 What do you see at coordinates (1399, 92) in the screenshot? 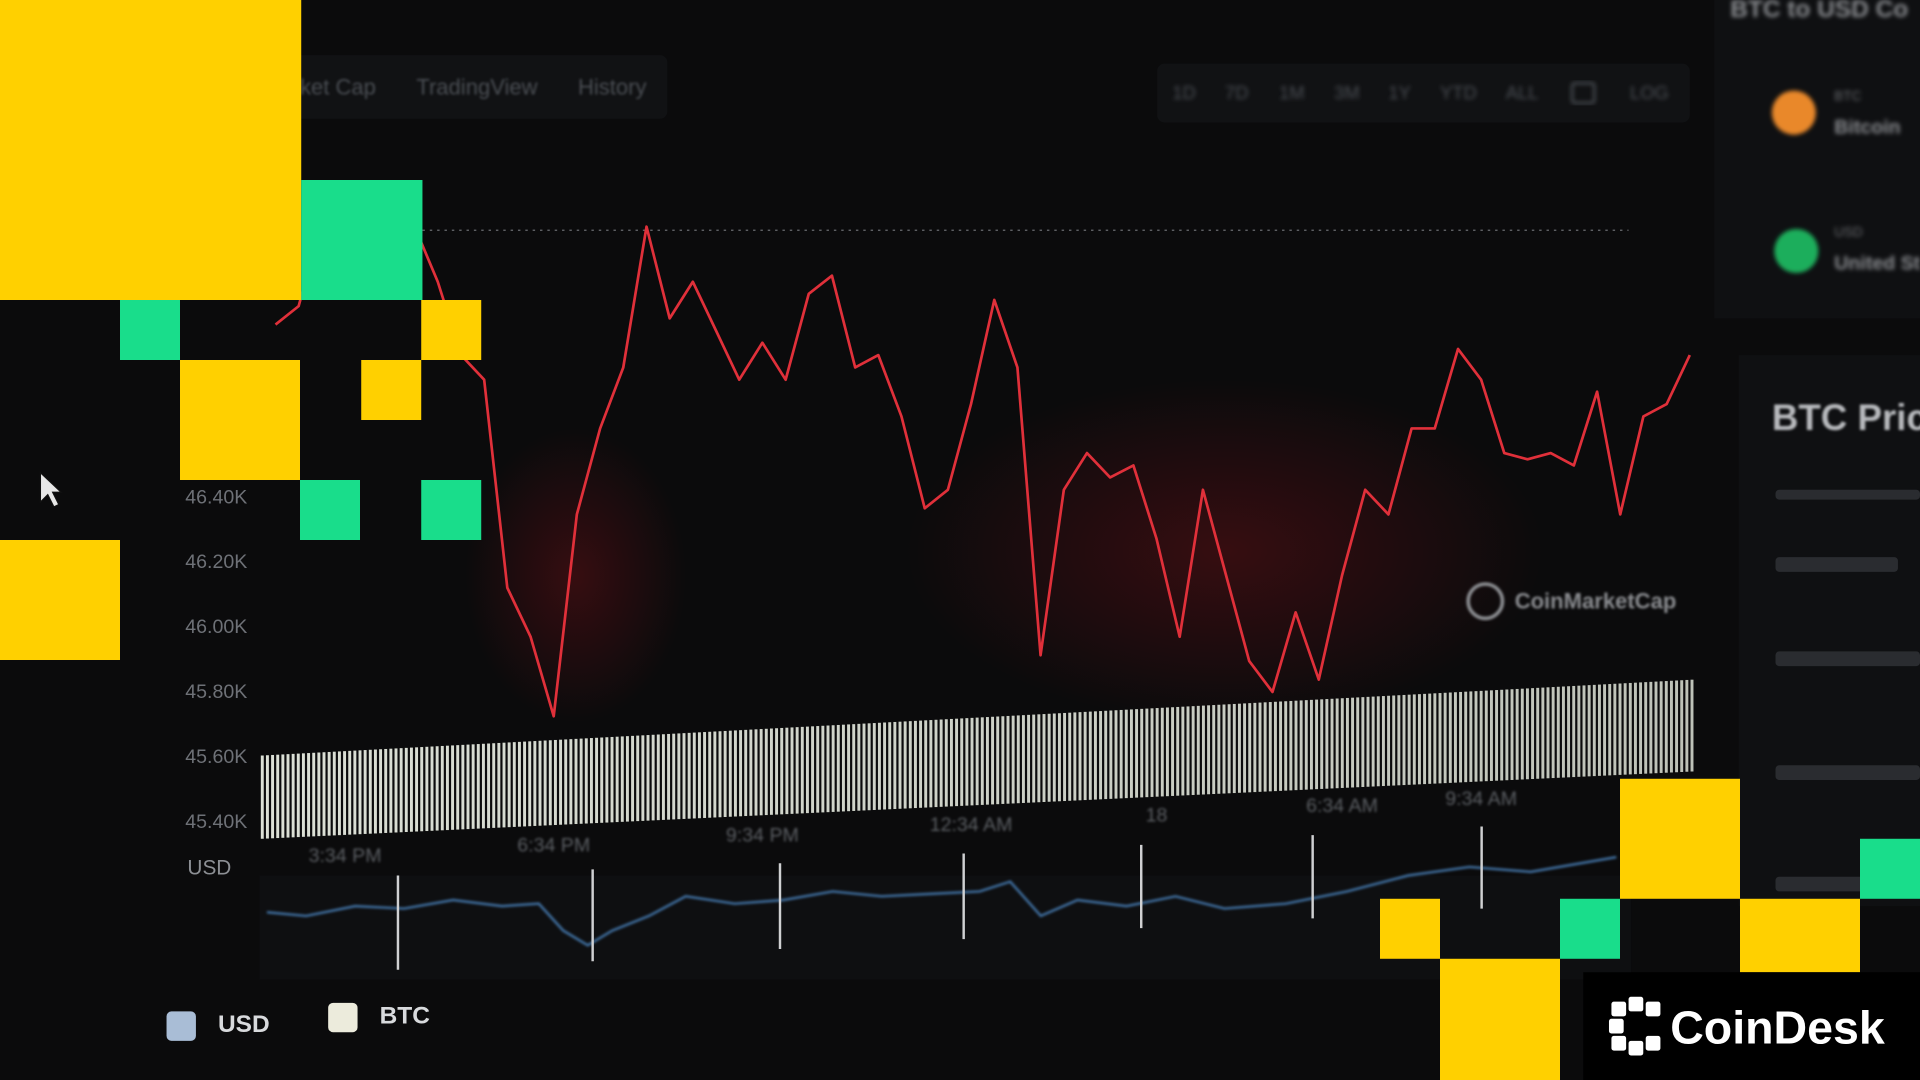
I see `range-button: 1Y` at bounding box center [1399, 92].